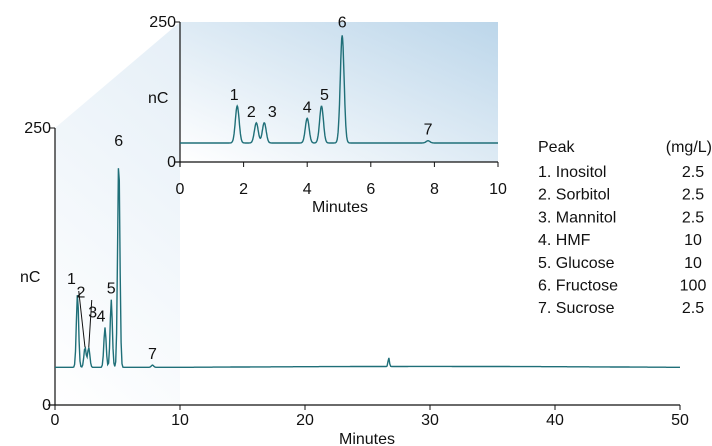 Image resolution: width=712 pixels, height=446 pixels. Describe the element at coordinates (434, 189) in the screenshot. I see `x-tick-label: 8` at that location.